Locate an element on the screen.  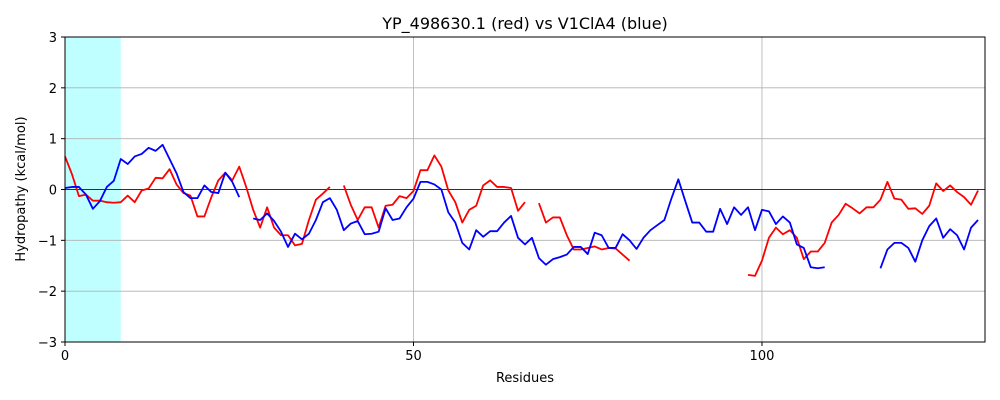
y-axis-label: Hydropathy (kcal/mol) is located at coordinates (21, 188).